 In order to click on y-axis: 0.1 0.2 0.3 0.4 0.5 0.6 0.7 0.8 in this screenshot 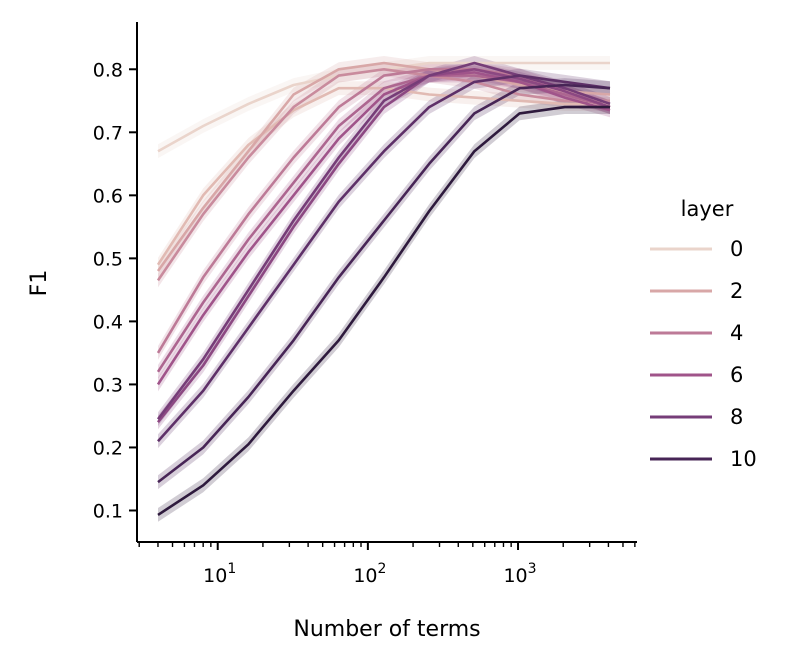, I will do `click(115, 282)`.